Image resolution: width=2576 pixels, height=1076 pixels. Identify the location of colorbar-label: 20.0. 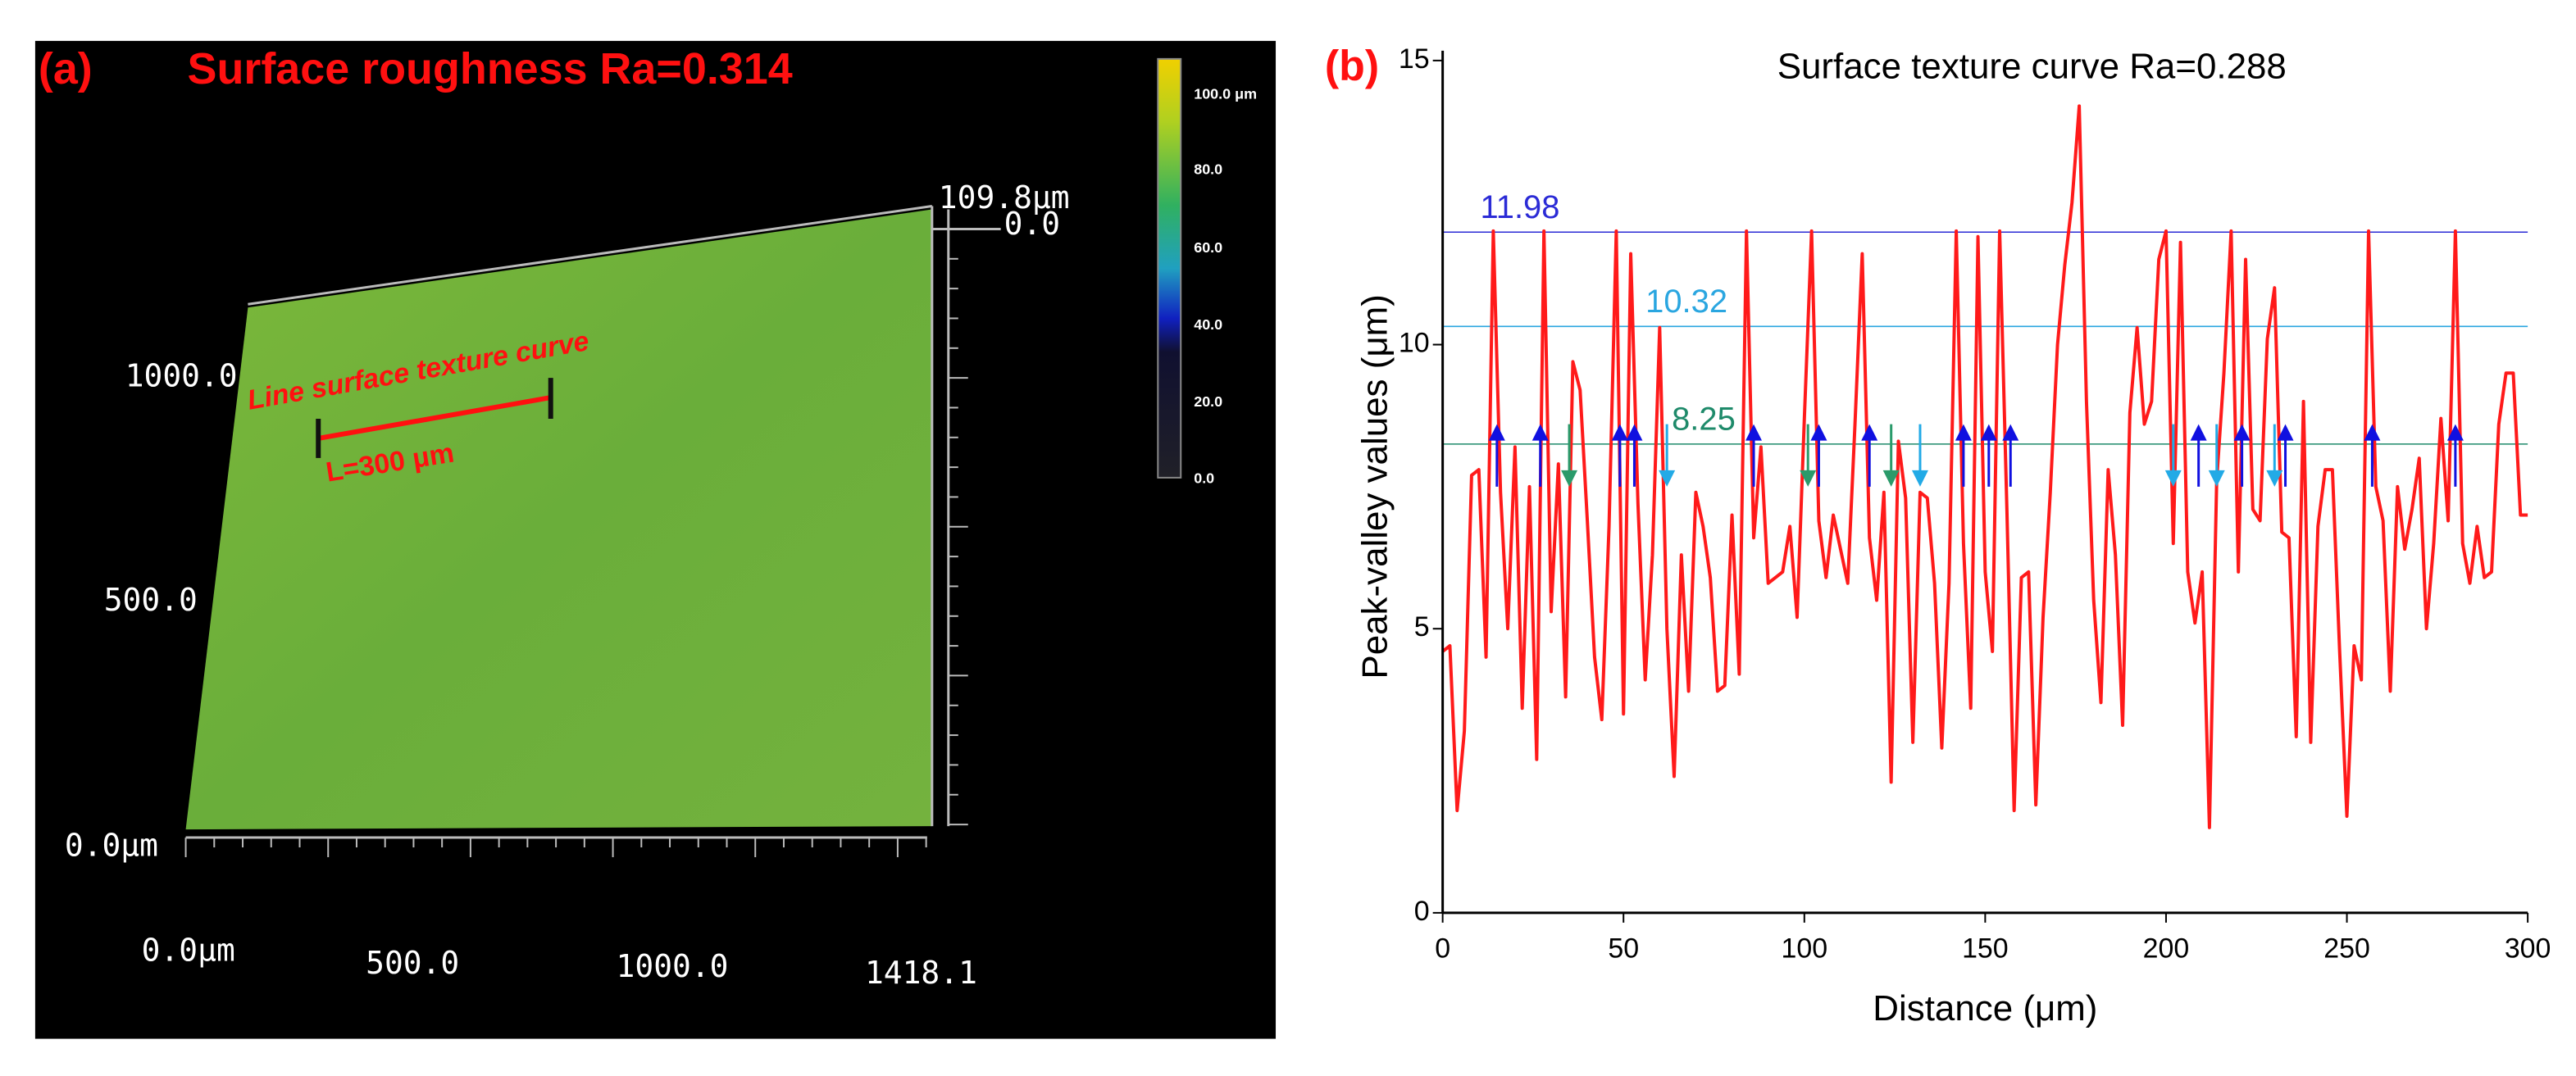
(1208, 401).